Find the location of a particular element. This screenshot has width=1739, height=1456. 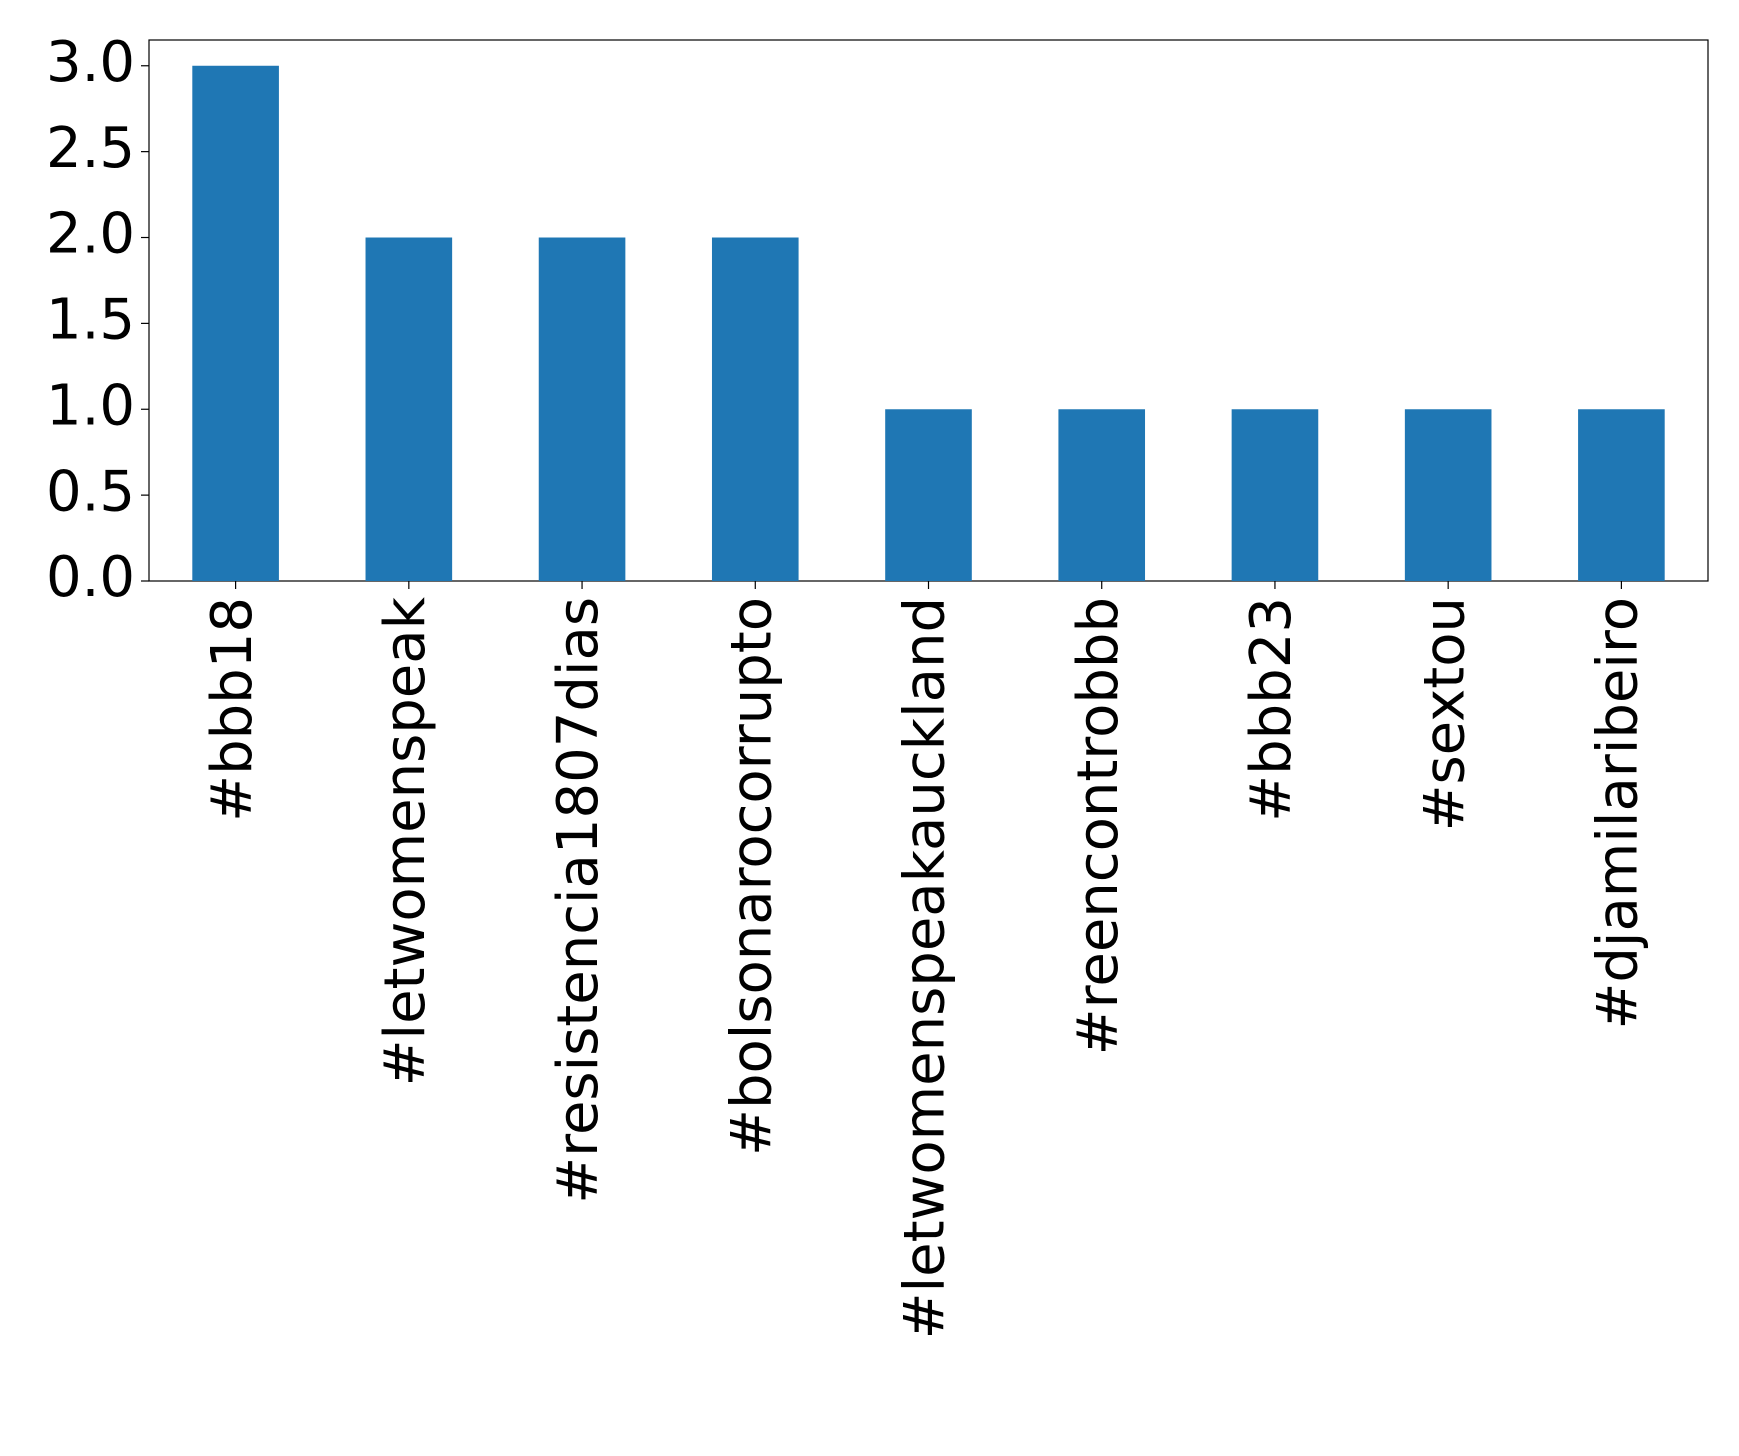

x-tick-label: #resistencia1807dias is located at coordinates (578, 900).